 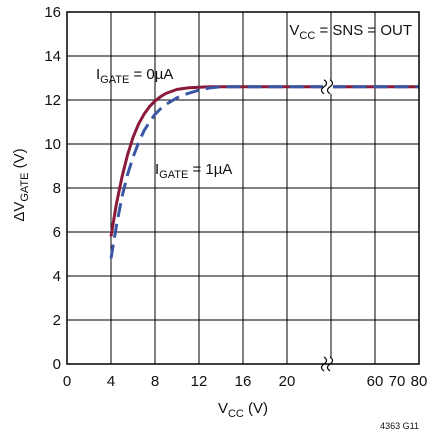 I want to click on series-label-igate-1ua: IGATE = 1µA, so click(x=193, y=171).